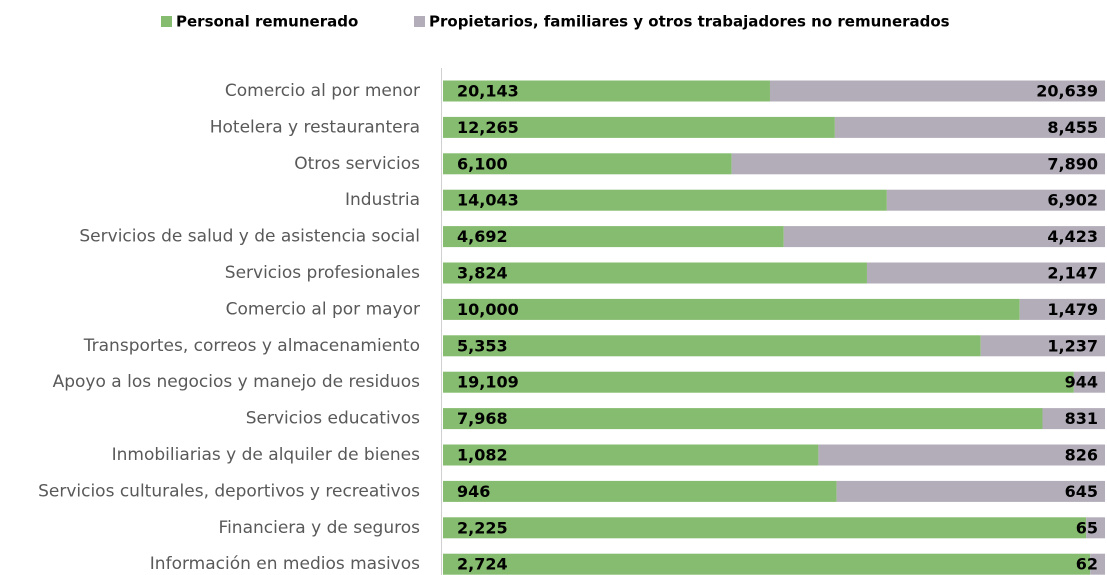 The height and width of the screenshot is (575, 1107). I want to click on data-label: 20,143, so click(488, 91).